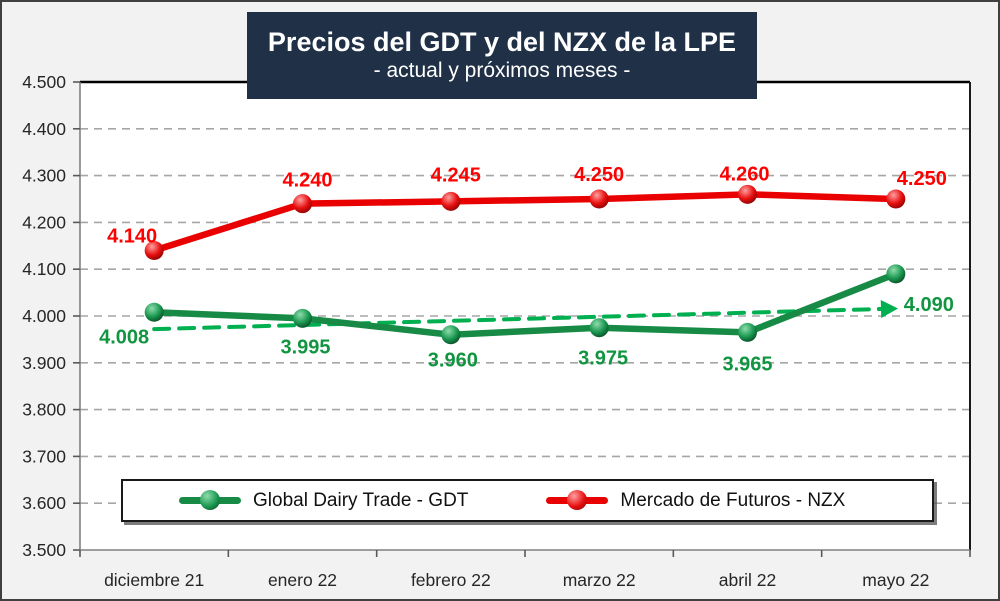 The image size is (1000, 601). I want to click on legend-item-gdt: Global Dairy Trade - GDT, so click(323, 501).